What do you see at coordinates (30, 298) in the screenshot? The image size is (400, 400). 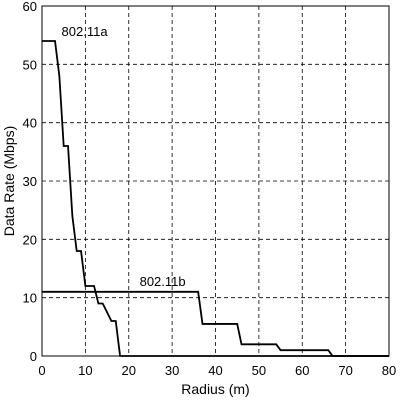 I see `y-tick-label: 10` at bounding box center [30, 298].